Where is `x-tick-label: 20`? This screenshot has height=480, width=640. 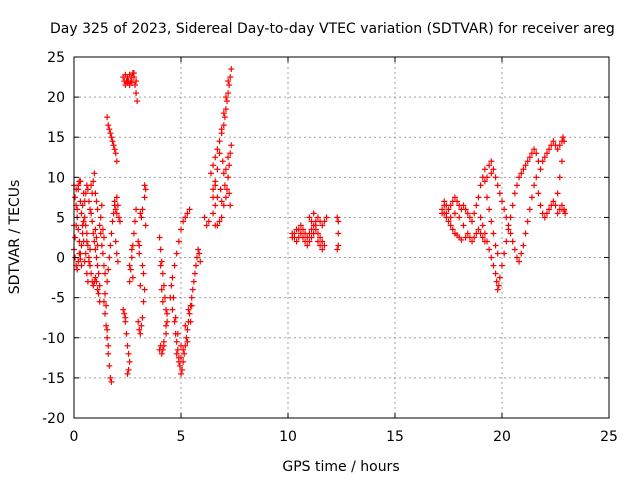 x-tick-label: 20 is located at coordinates (502, 437).